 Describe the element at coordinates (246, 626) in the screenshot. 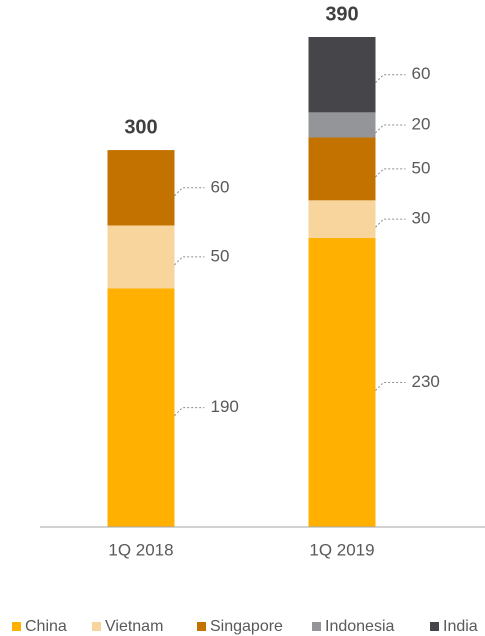

I see `legend-label: Singapore` at that location.